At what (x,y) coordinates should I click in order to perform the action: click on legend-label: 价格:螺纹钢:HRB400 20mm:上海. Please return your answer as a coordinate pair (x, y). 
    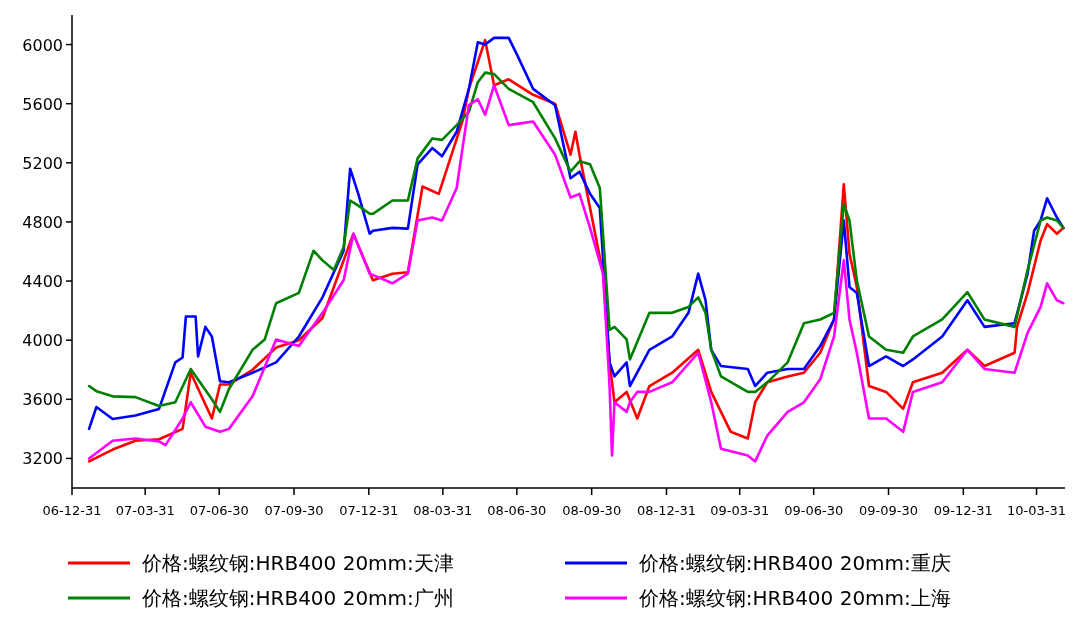
    Looking at the image, I should click on (794, 598).